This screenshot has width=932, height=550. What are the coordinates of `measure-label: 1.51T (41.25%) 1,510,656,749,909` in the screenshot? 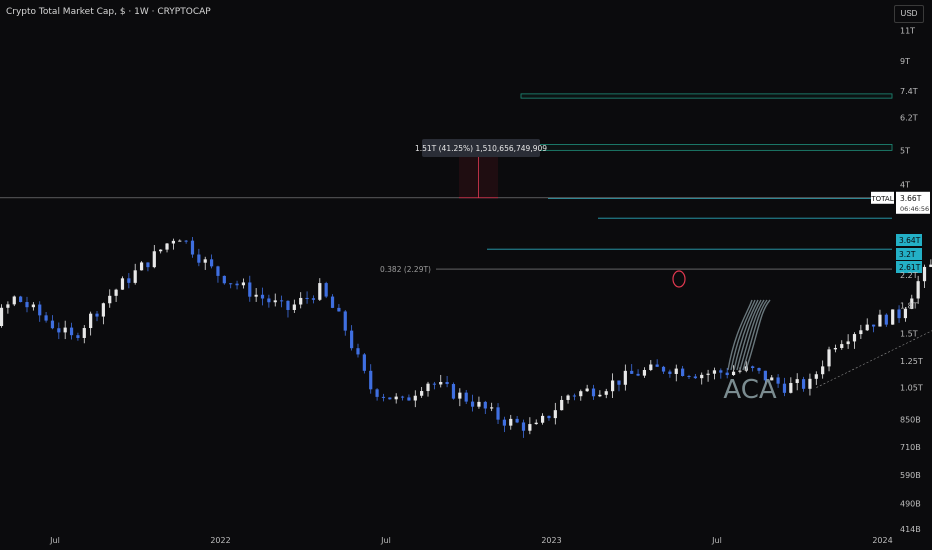 It's located at (481, 148).